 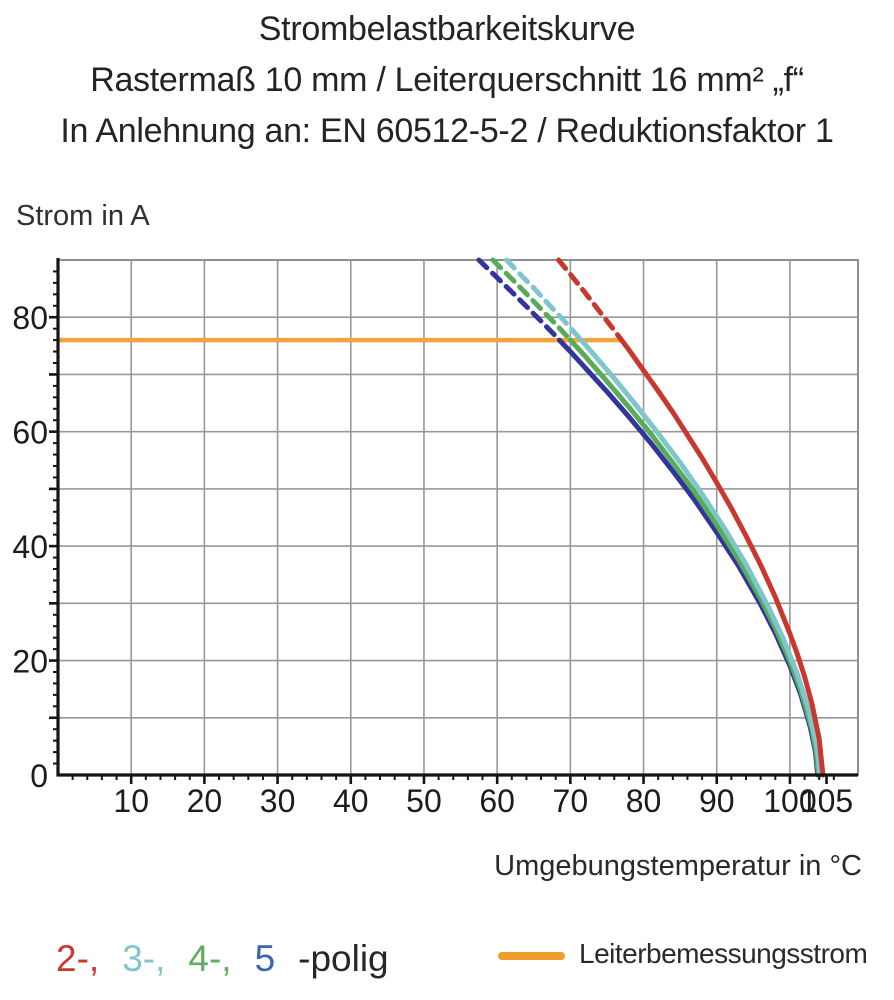 I want to click on poles-legend-items: 2-, 3-, 4-, 5, so click(x=165, y=959).